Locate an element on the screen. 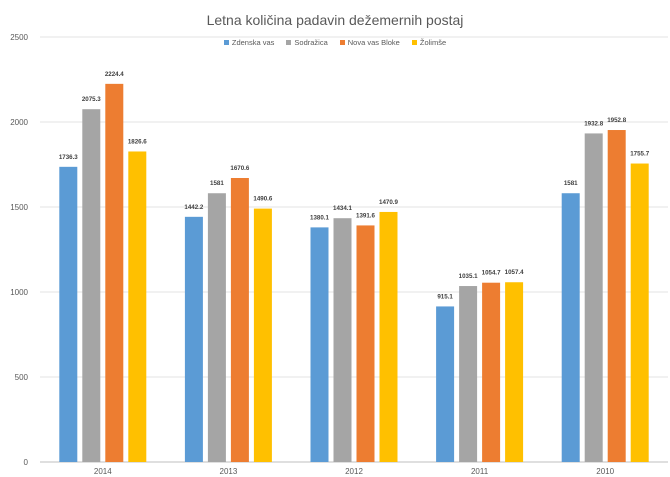 This screenshot has width=670, height=477. data-label: 1434.1 is located at coordinates (342, 208).